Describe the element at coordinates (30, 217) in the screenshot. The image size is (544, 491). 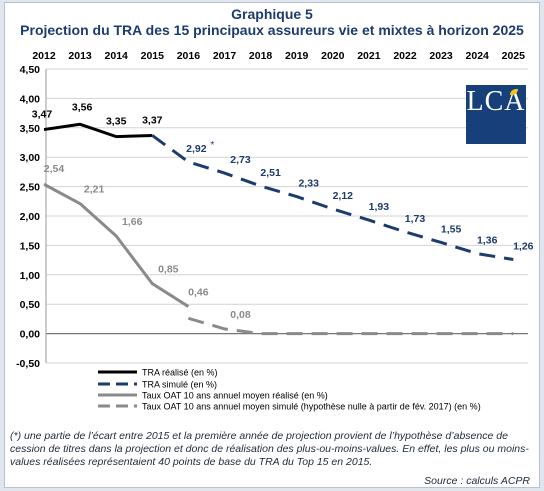
I see `y-tick-label: 2,00` at that location.